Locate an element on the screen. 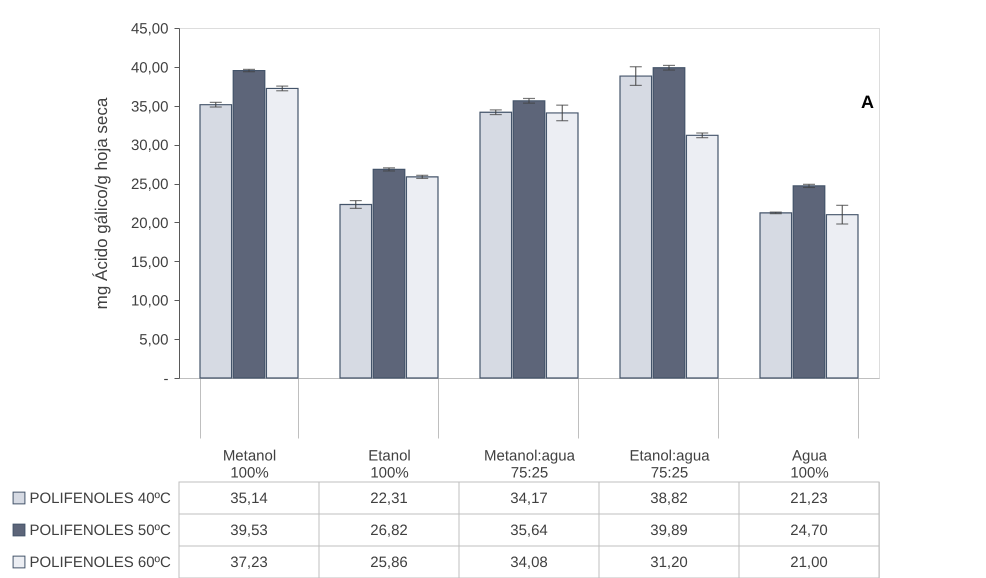 The width and height of the screenshot is (986, 578). data-label: 26,82 is located at coordinates (389, 530).